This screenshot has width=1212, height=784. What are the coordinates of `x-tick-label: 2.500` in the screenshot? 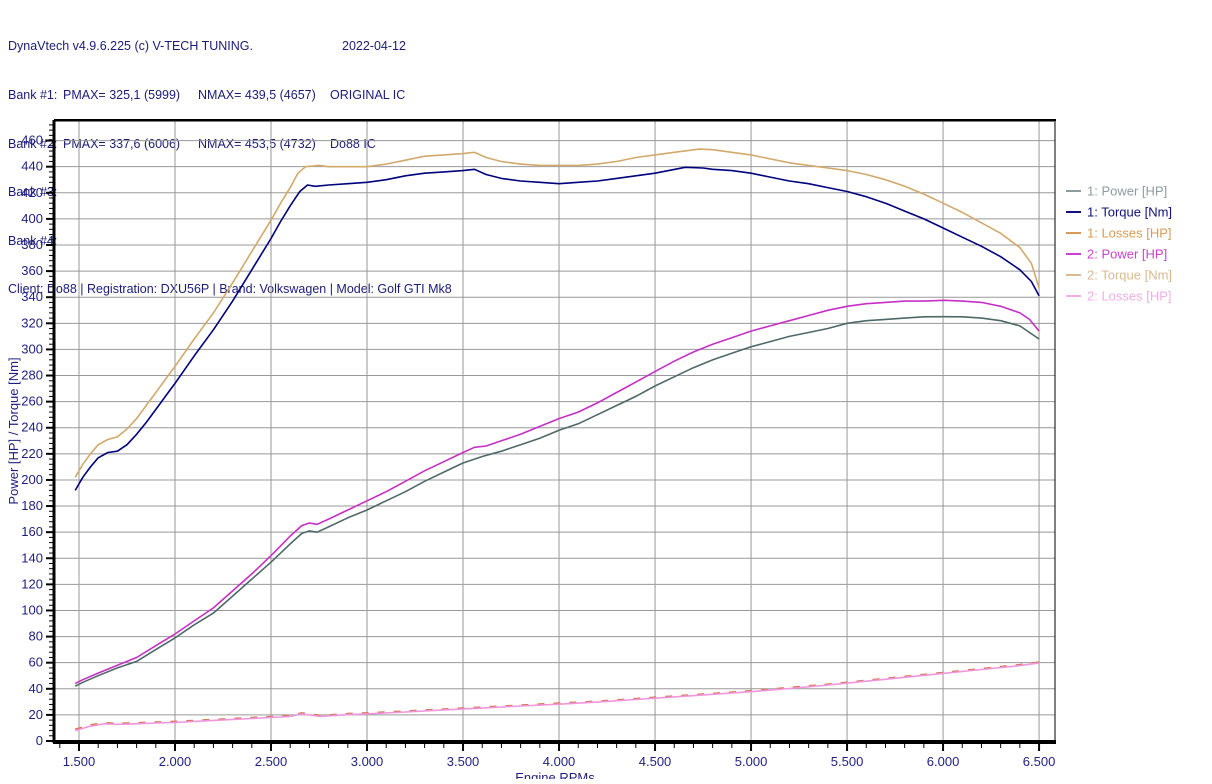 It's located at (271, 761).